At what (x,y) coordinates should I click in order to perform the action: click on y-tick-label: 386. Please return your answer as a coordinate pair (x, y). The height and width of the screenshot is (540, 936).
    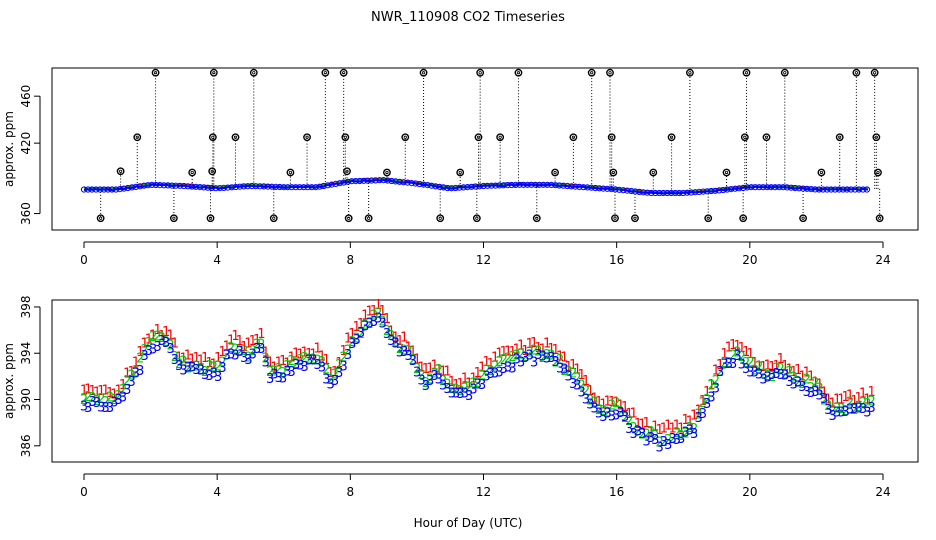
    Looking at the image, I should click on (26, 445).